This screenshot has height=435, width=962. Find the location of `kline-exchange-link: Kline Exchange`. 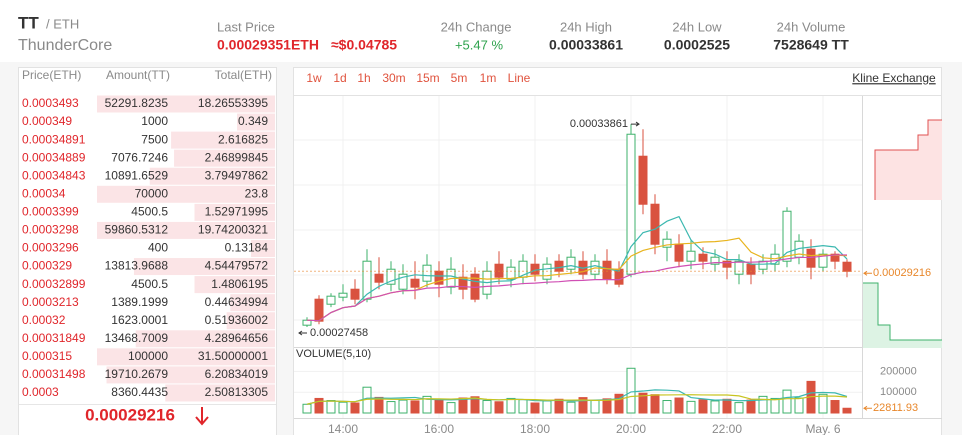

kline-exchange-link: Kline Exchange is located at coordinates (894, 78).